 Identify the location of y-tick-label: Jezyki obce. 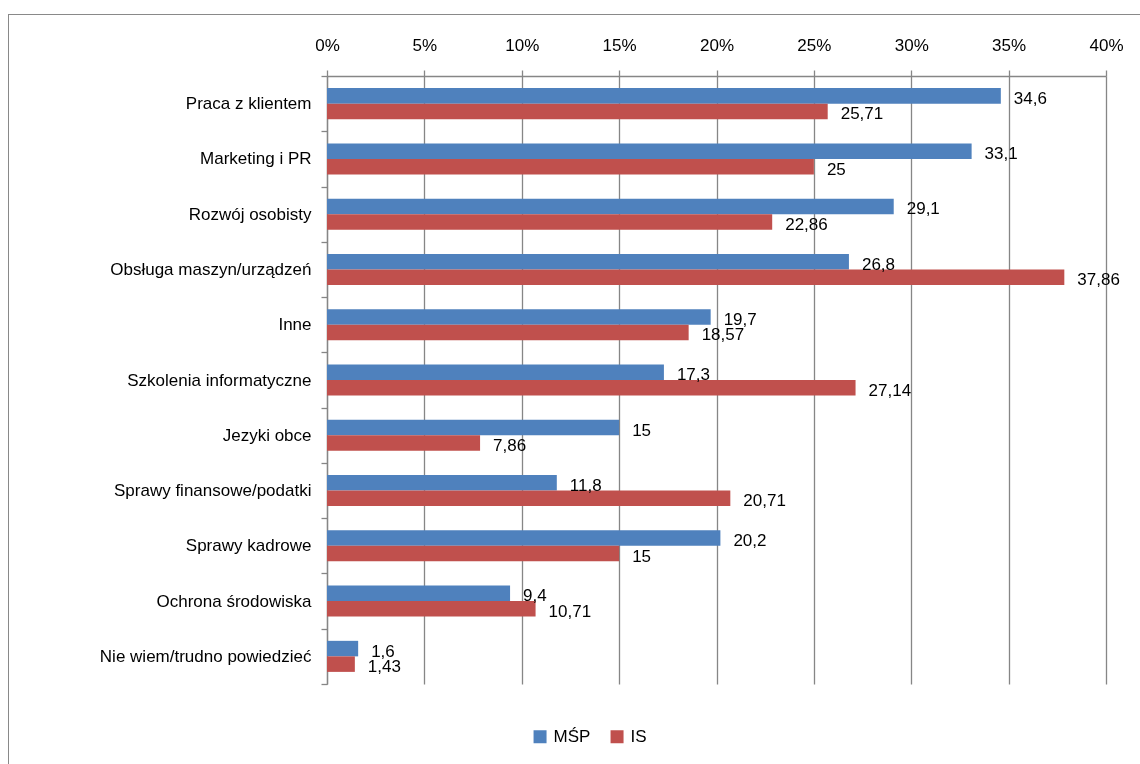
(267, 435).